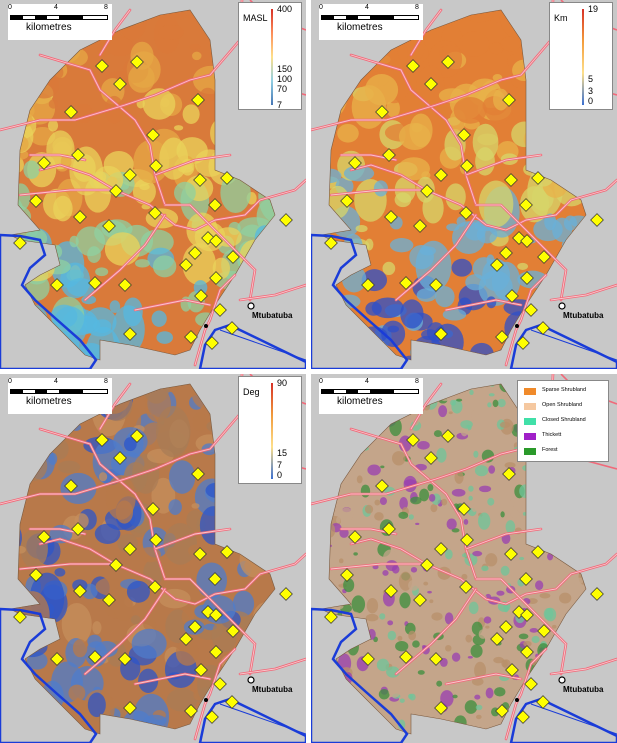 This screenshot has width=617, height=743. I want to click on color-ramp, so click(272, 57).